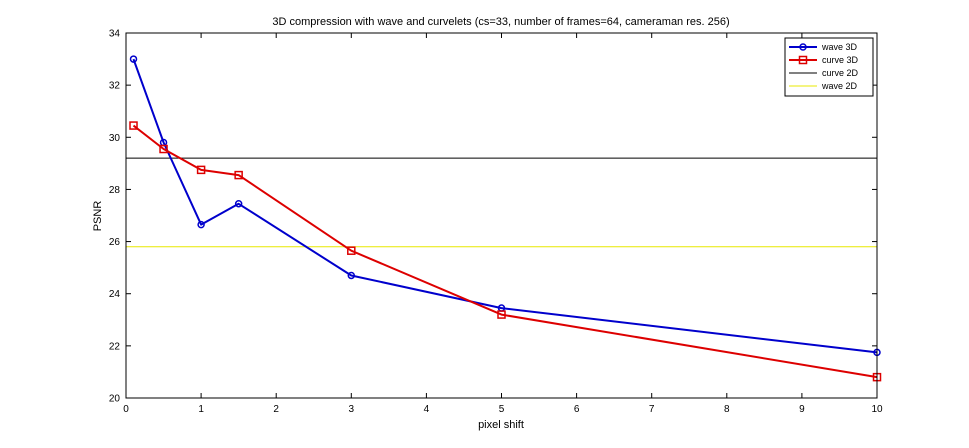 This screenshot has height=448, width=969. What do you see at coordinates (352, 409) in the screenshot?
I see `x-tick-label: 3` at bounding box center [352, 409].